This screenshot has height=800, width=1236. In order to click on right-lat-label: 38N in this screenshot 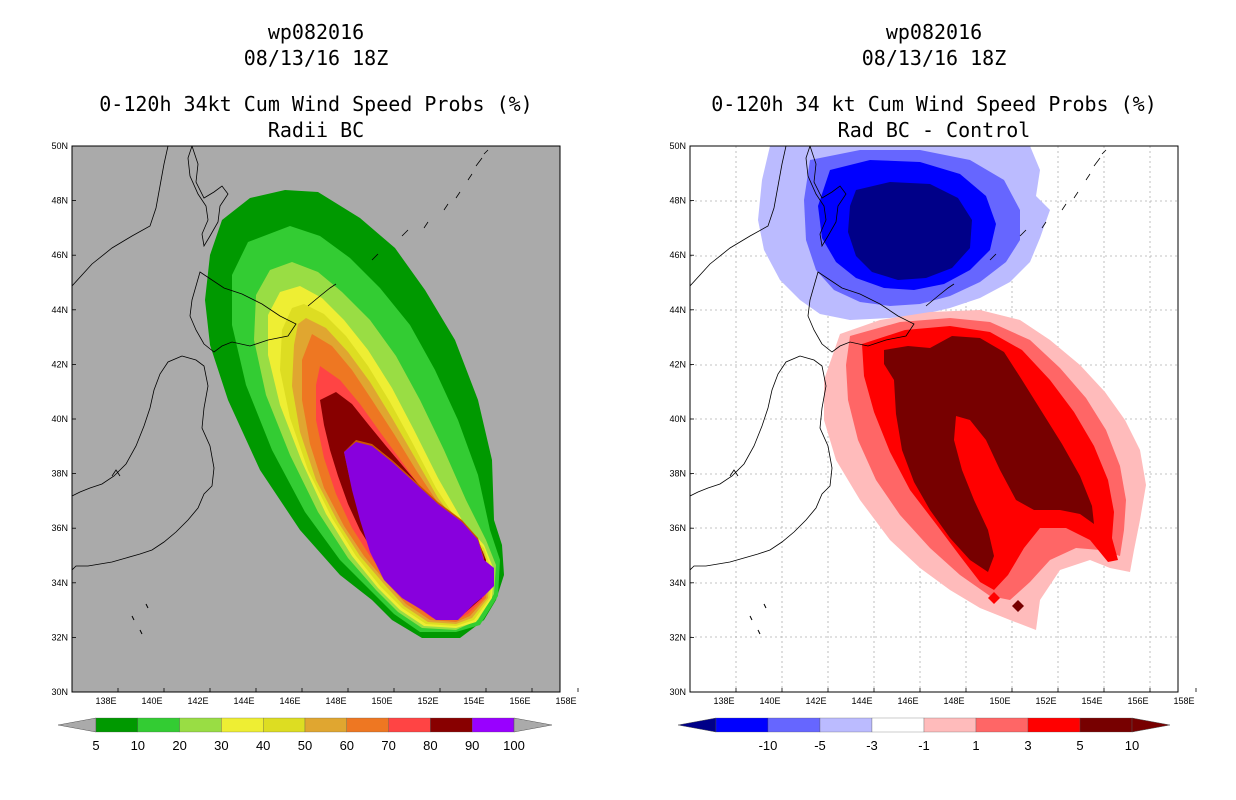, I will do `click(677, 474)`.